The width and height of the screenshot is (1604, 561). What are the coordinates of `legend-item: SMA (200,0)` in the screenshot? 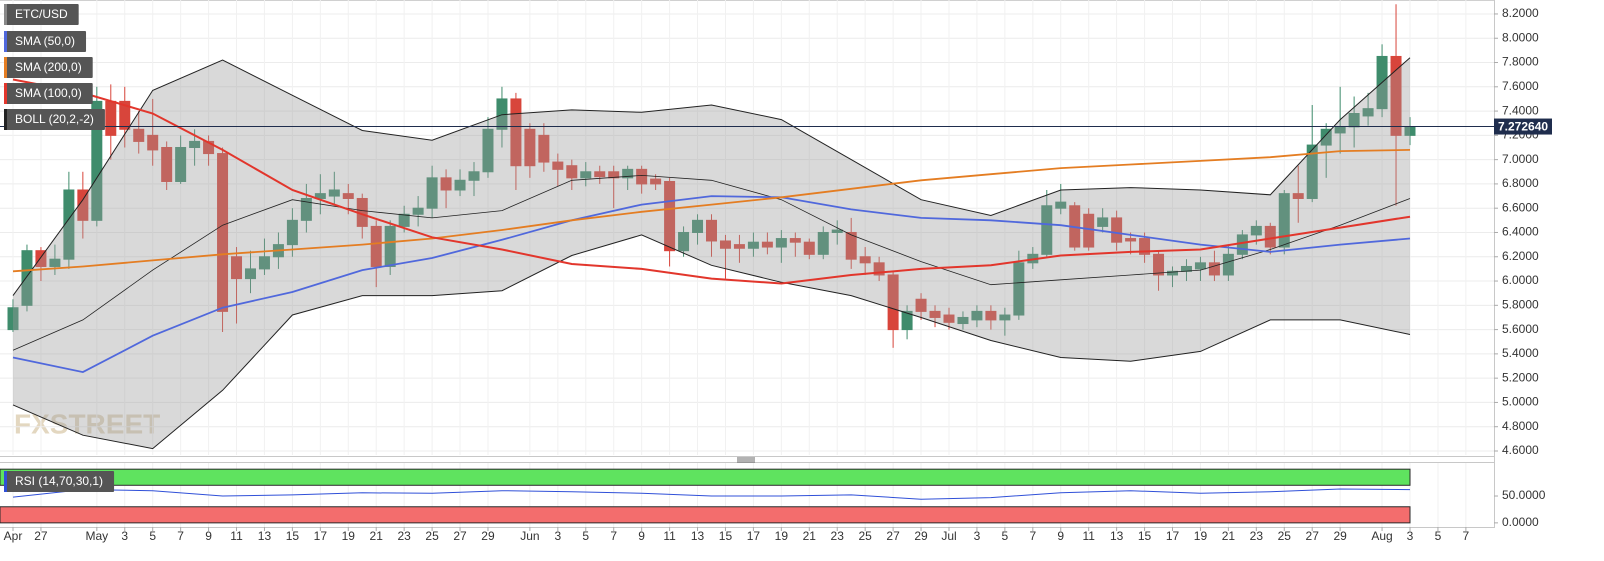 It's located at (48, 67).